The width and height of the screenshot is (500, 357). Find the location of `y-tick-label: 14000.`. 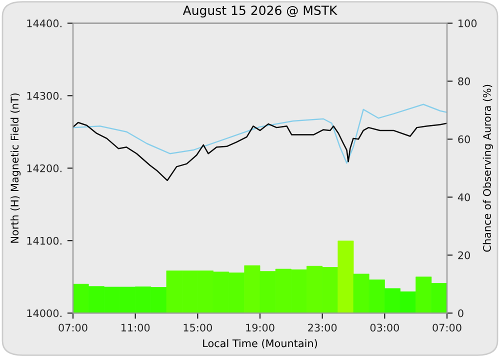

y-tick-label: 14000. is located at coordinates (44, 313).